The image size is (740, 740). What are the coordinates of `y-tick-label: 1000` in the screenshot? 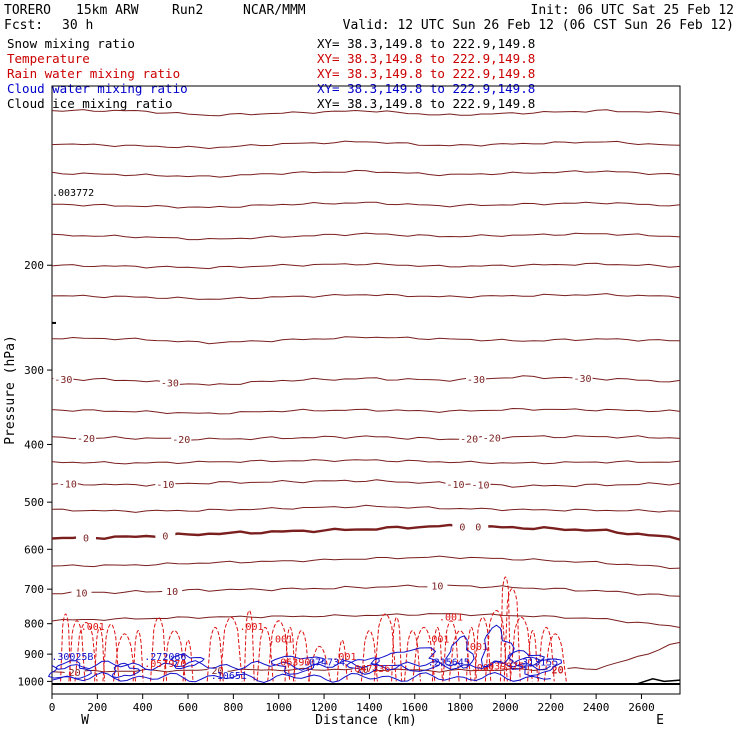 It's located at (31, 681).